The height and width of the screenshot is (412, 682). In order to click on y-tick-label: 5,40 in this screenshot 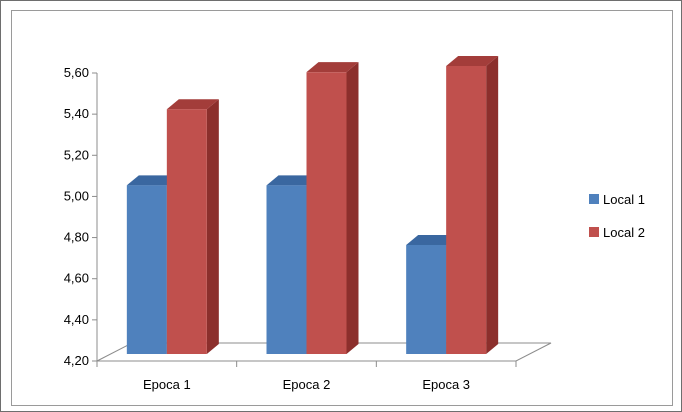, I will do `click(76, 113)`.